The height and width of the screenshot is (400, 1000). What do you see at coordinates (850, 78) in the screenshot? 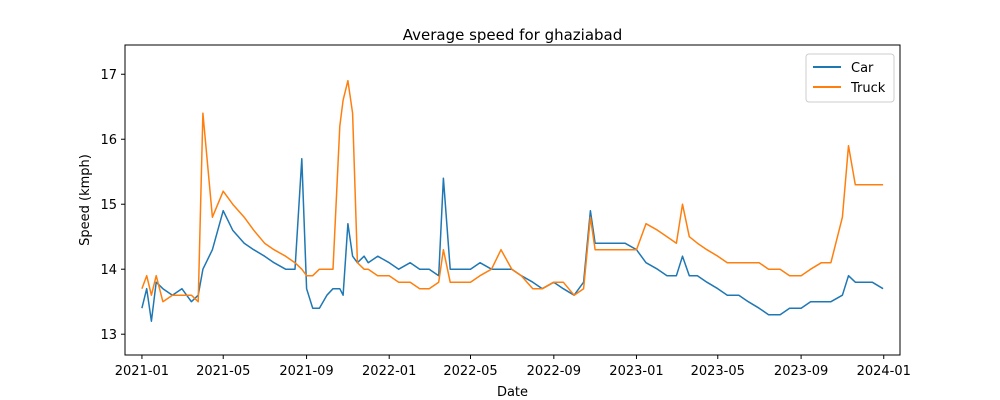
I see `legend: Car Truck` at bounding box center [850, 78].